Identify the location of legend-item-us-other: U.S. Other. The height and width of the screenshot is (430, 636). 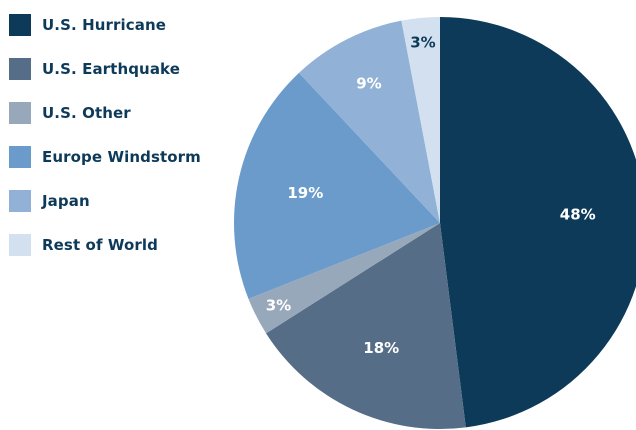
(105, 113).